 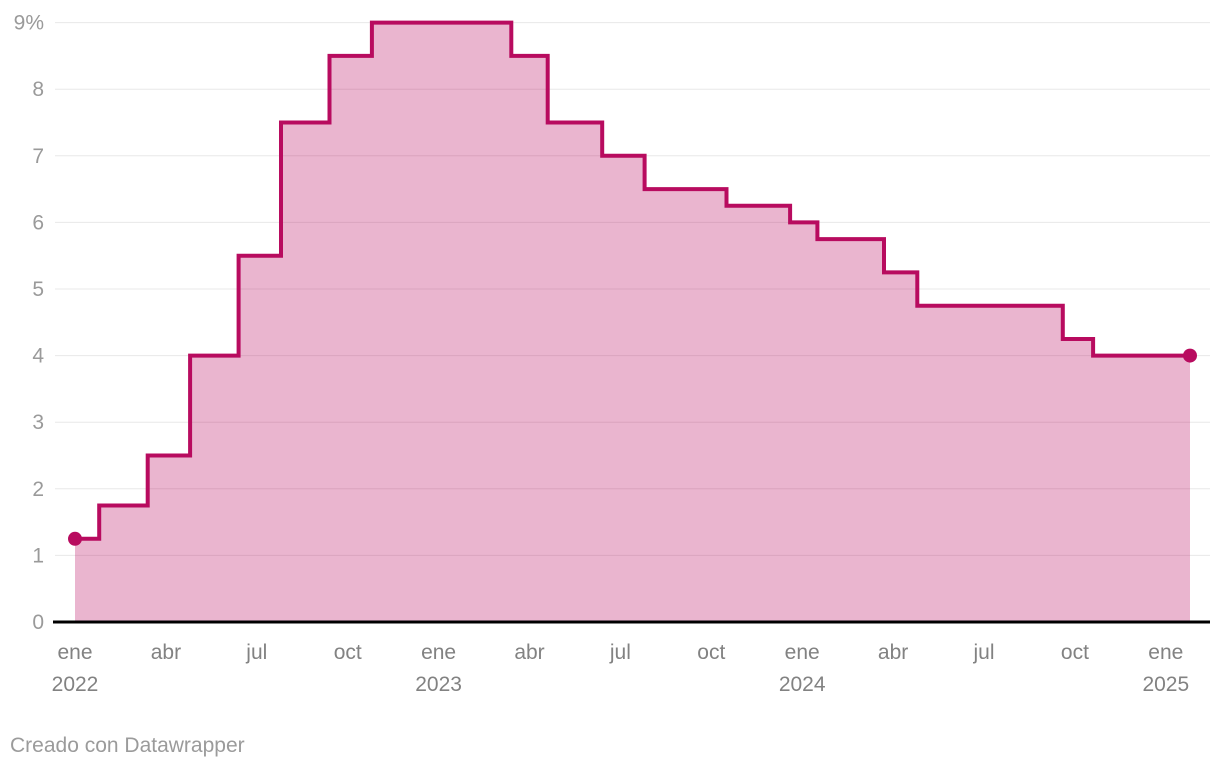 What do you see at coordinates (29, 23) in the screenshot?
I see `y-axis-label: 9%` at bounding box center [29, 23].